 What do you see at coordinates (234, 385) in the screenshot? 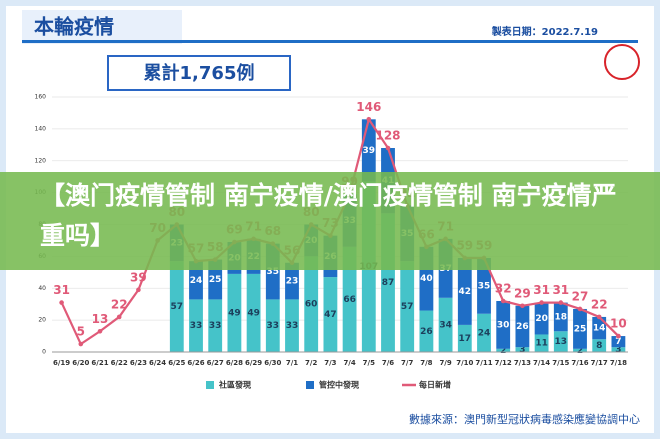
I see `legend-label: 社區發現` at bounding box center [234, 385].